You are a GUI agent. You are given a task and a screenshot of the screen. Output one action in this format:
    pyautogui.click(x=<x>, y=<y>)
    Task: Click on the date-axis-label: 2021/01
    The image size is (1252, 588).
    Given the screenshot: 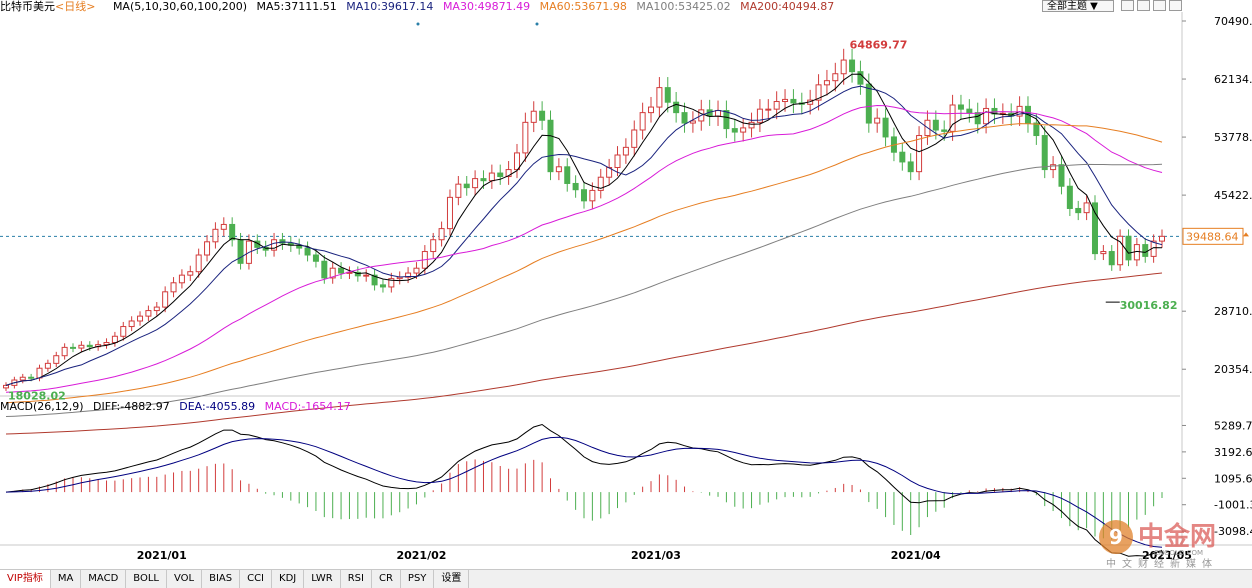 What is the action you would take?
    pyautogui.click(x=162, y=555)
    